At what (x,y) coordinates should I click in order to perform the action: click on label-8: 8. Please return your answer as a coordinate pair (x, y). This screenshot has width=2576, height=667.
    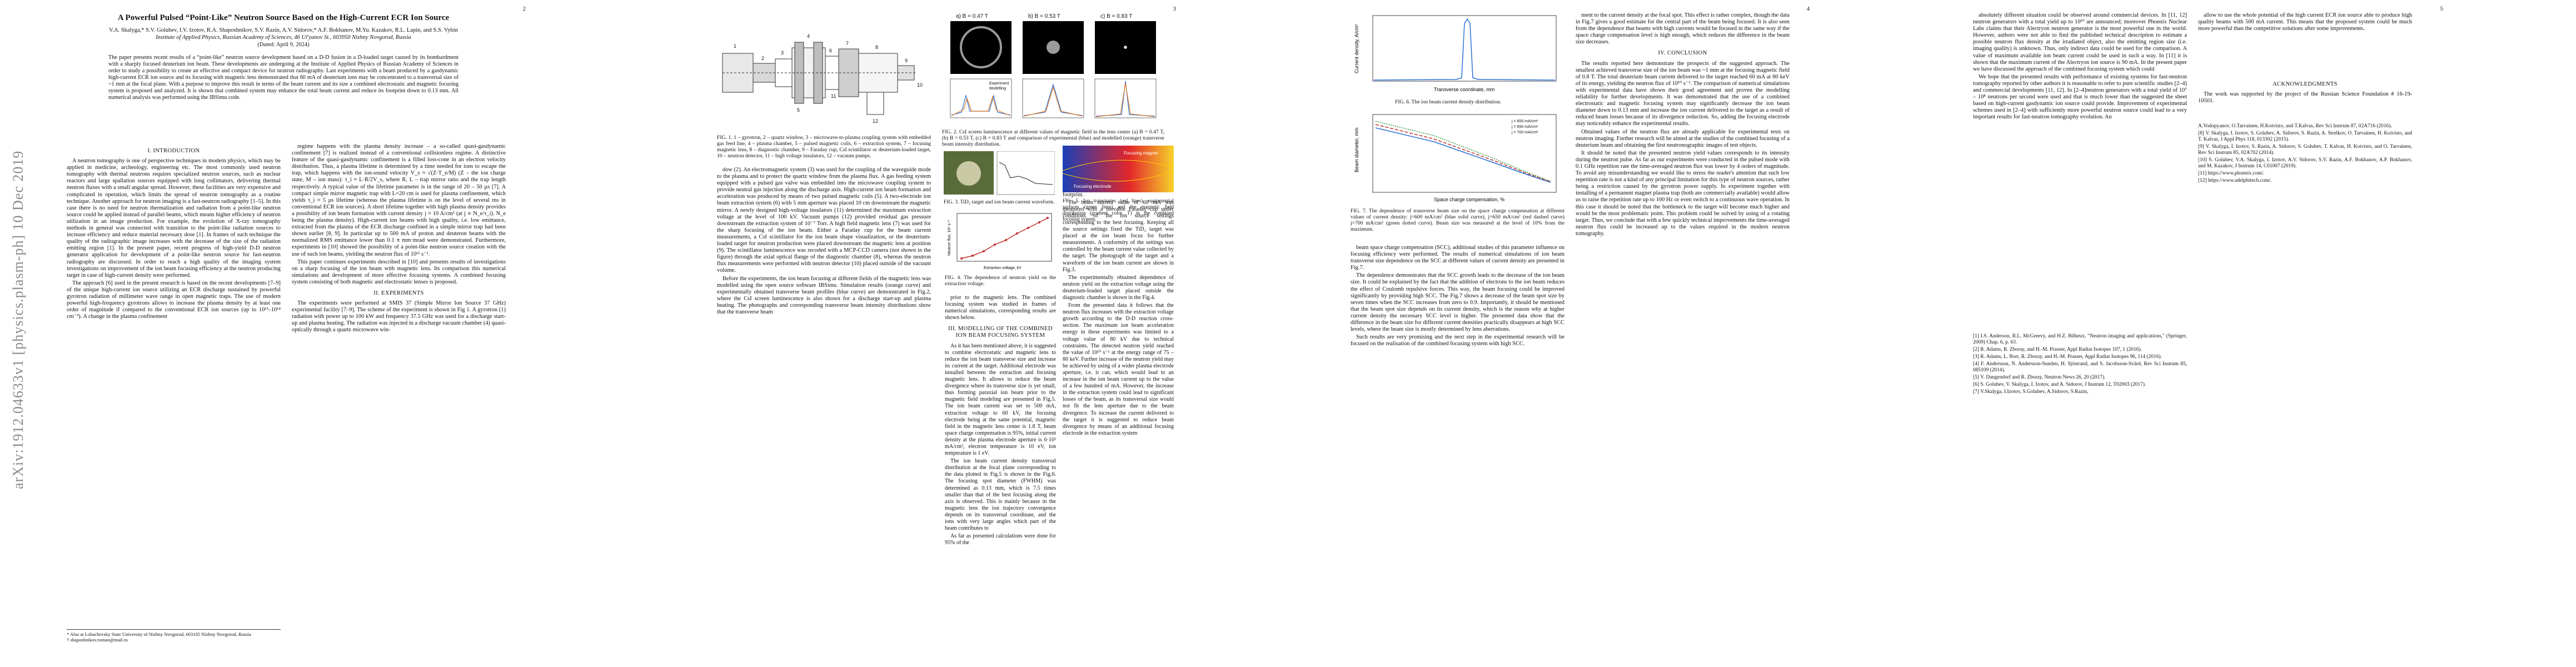
    Looking at the image, I should click on (876, 47).